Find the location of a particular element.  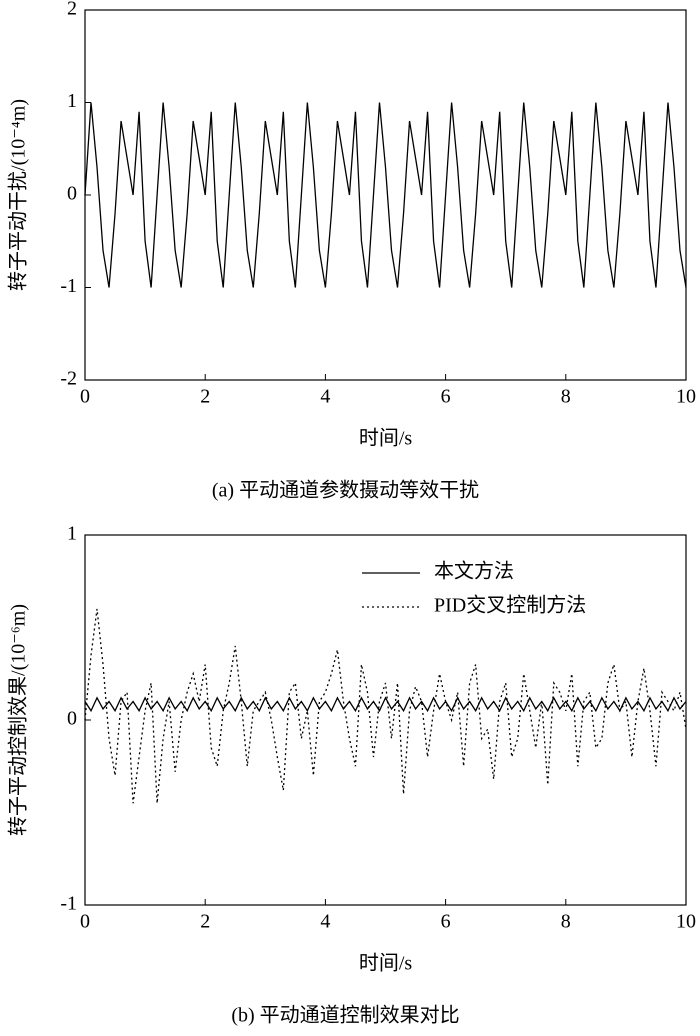

legend-label: PID交叉控制方法 is located at coordinates (510, 605).